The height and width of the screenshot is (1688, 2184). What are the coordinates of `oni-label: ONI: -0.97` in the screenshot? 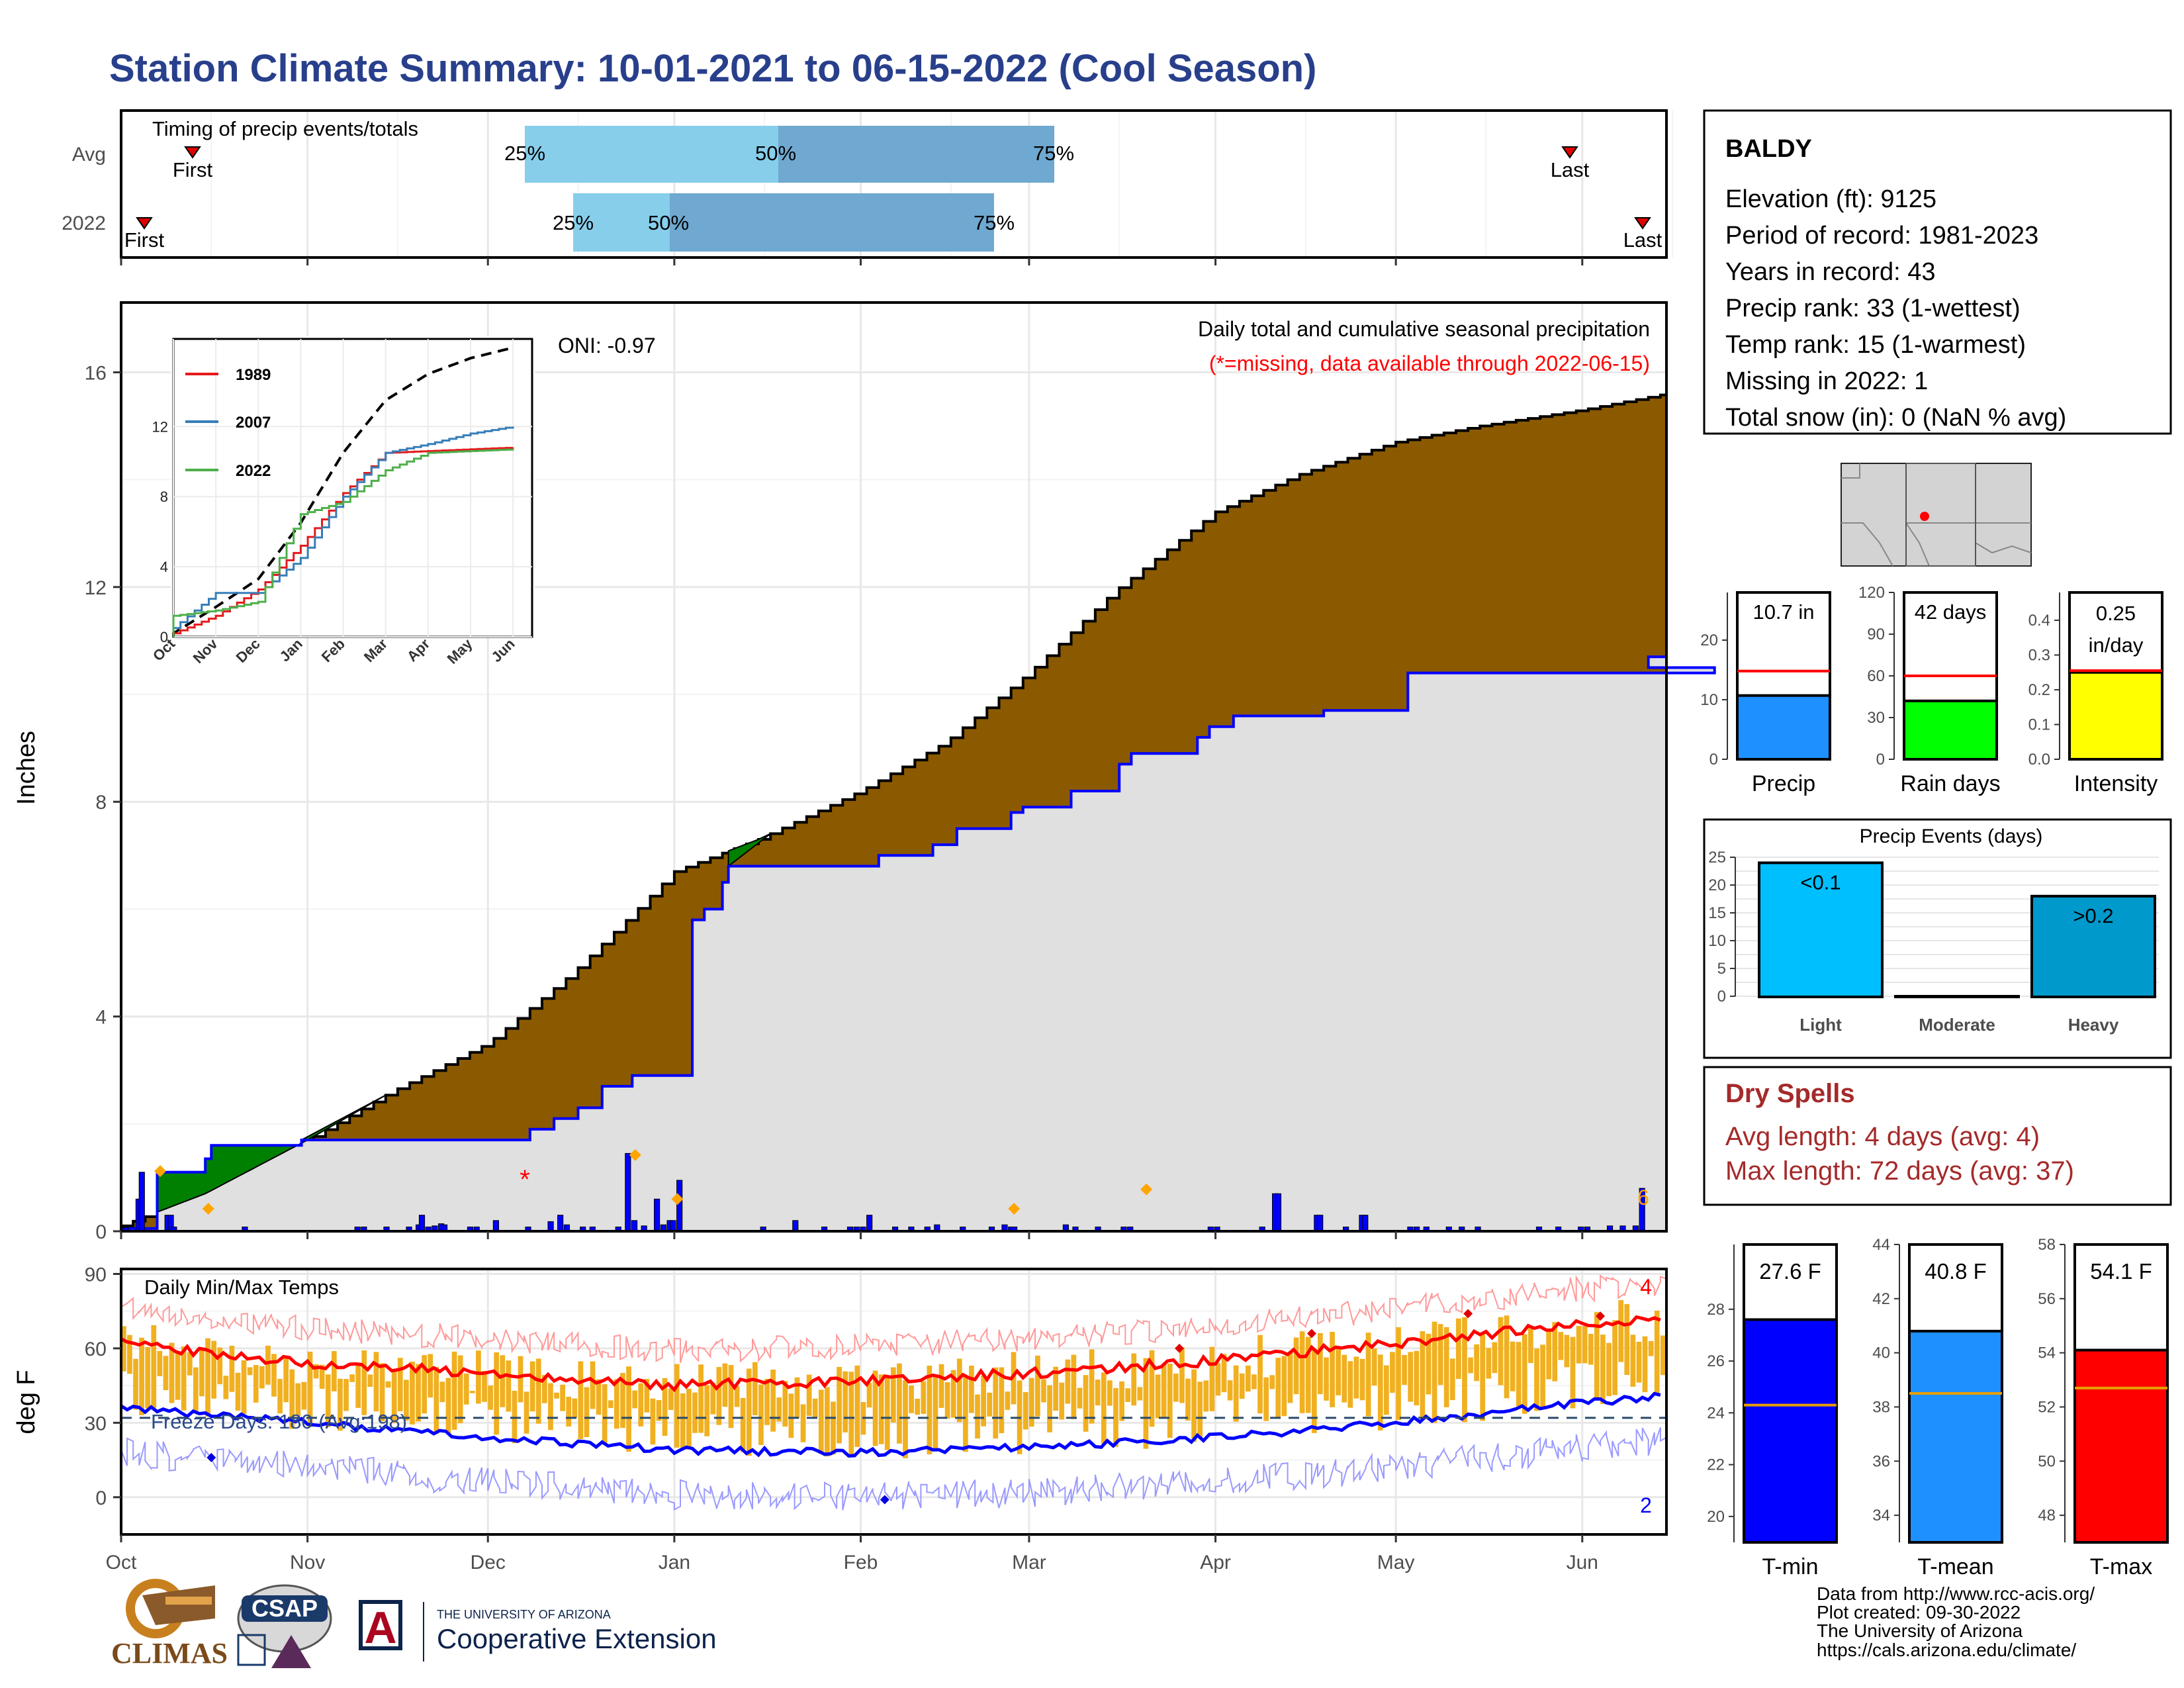 It's located at (607, 345).